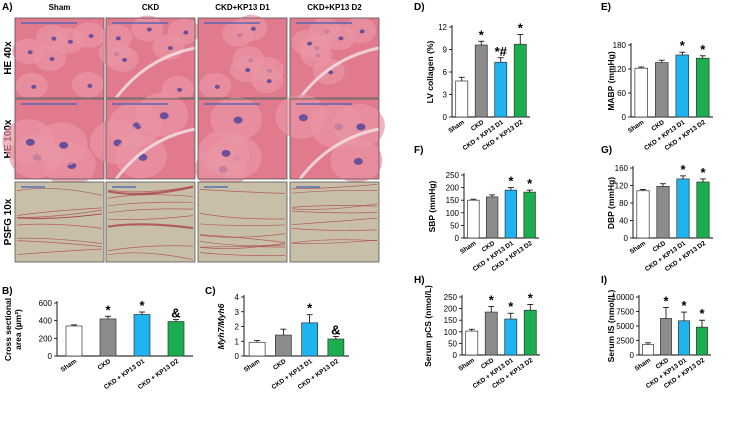 The width and height of the screenshot is (746, 423). I want to click on panel-label: G), so click(606, 150).